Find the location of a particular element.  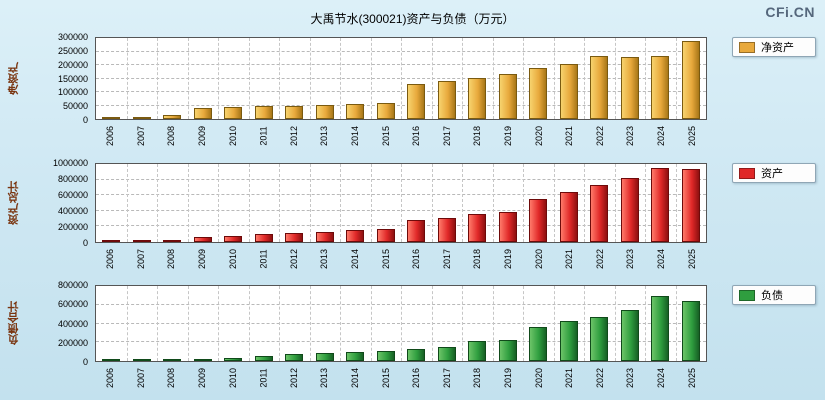

bar-2014 is located at coordinates (355, 236).